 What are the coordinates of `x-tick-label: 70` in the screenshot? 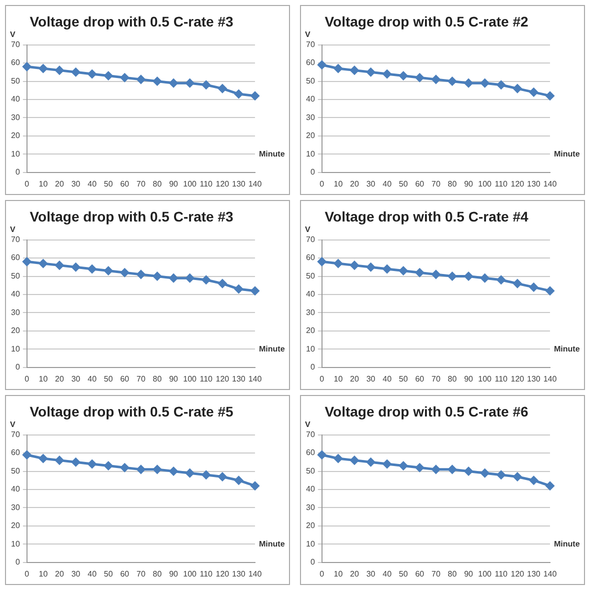 It's located at (436, 183).